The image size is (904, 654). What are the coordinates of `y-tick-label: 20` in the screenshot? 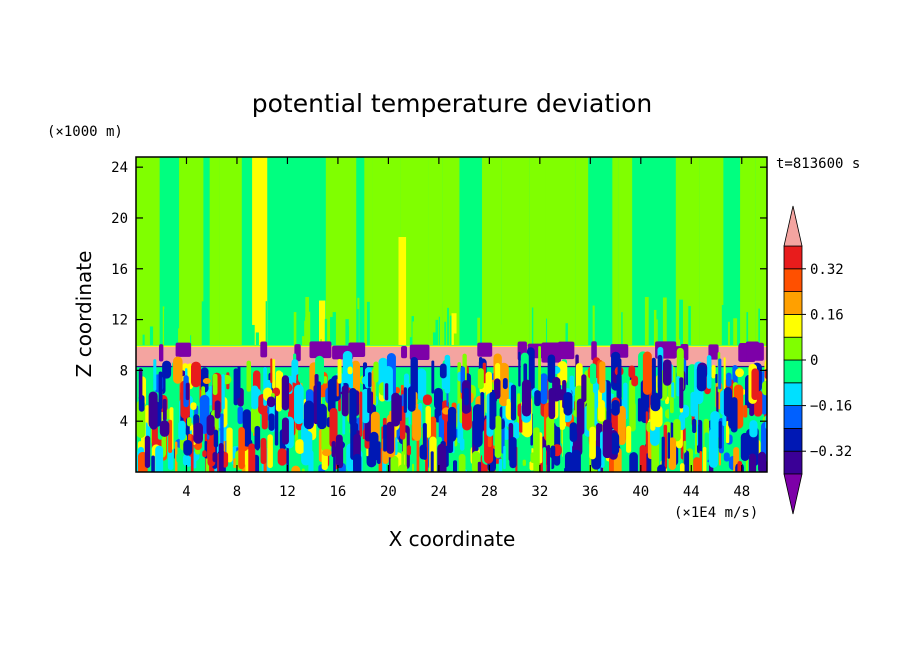 It's located at (119, 219).